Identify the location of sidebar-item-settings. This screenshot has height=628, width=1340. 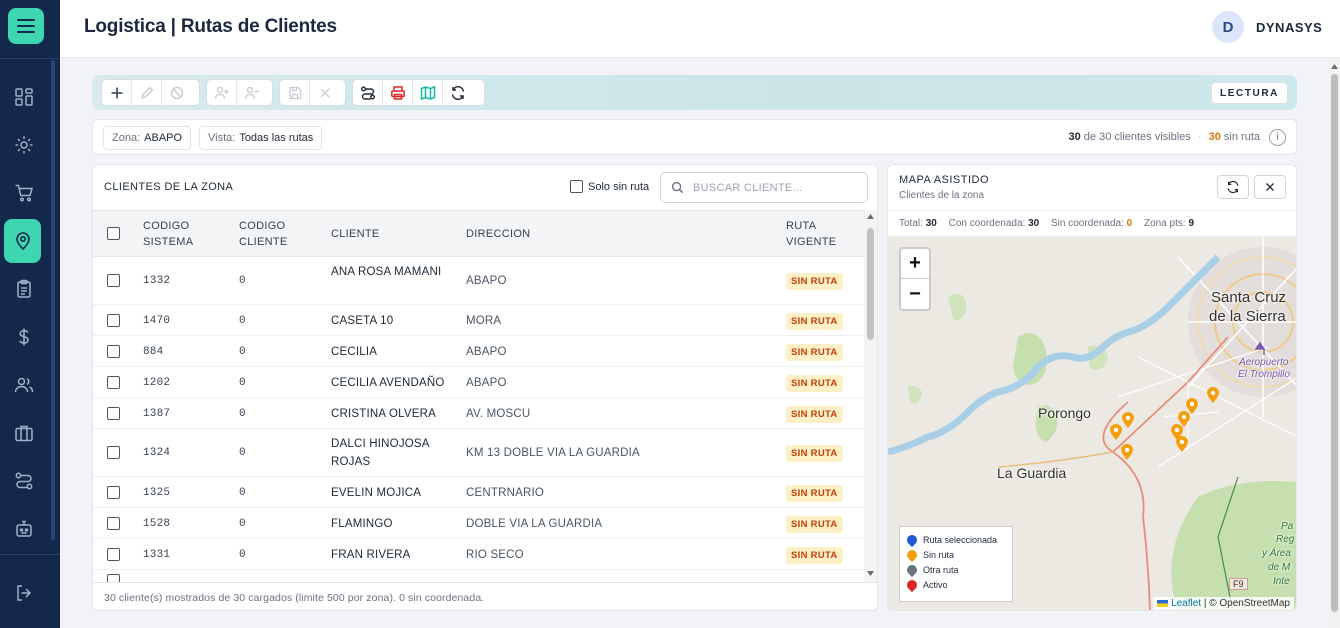
(24, 145).